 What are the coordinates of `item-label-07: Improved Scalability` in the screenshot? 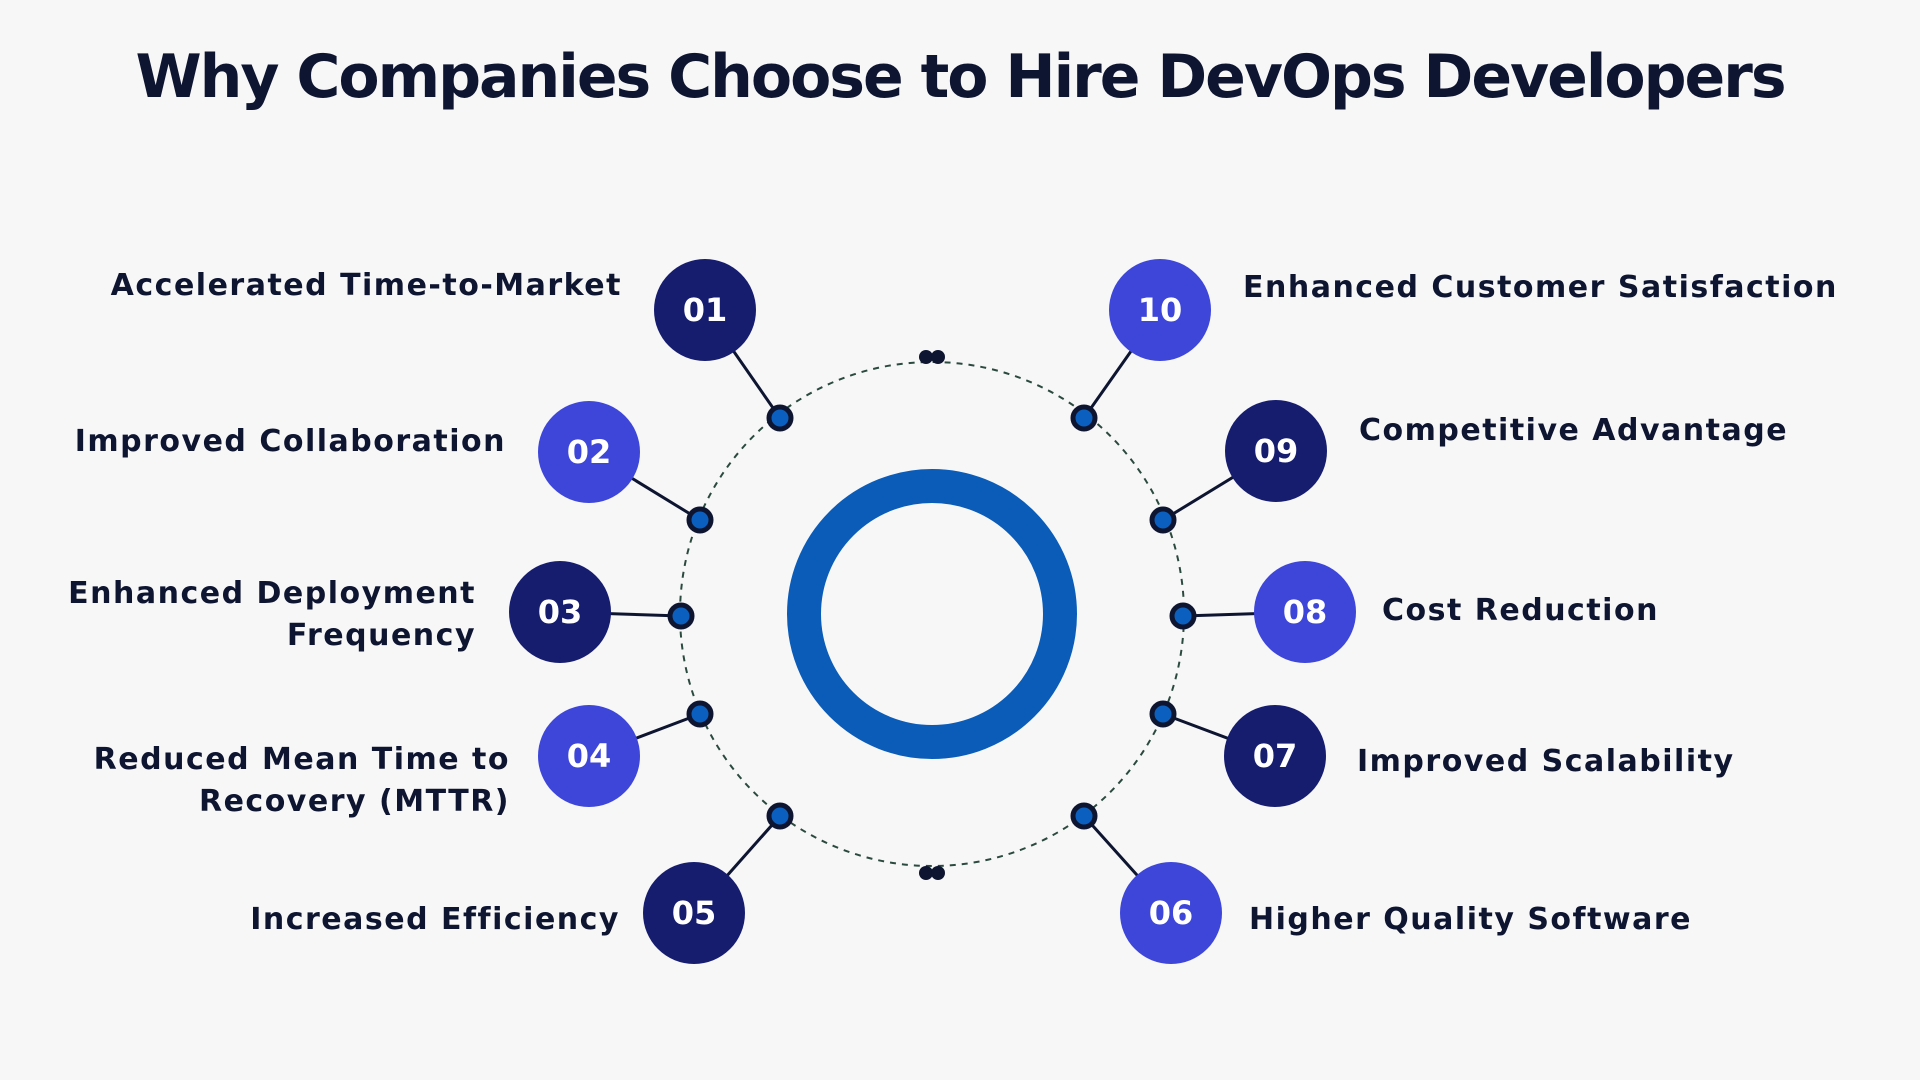 It's located at (1546, 761).